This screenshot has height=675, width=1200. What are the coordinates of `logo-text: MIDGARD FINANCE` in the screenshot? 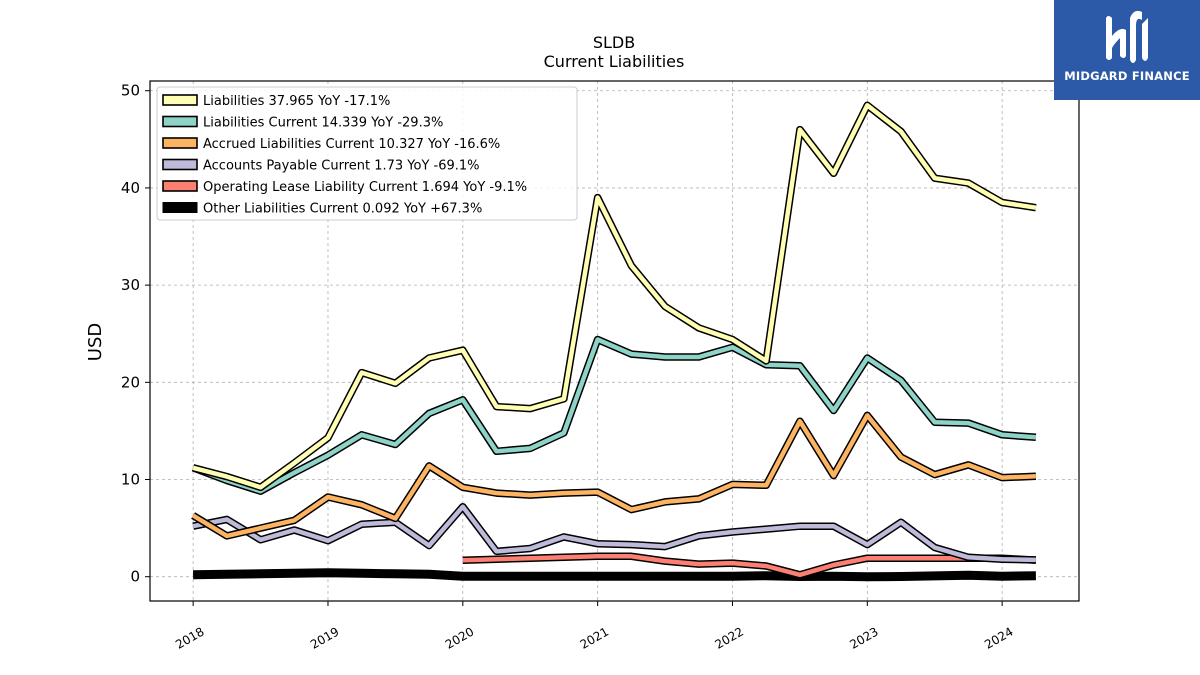 It's located at (1127, 76).